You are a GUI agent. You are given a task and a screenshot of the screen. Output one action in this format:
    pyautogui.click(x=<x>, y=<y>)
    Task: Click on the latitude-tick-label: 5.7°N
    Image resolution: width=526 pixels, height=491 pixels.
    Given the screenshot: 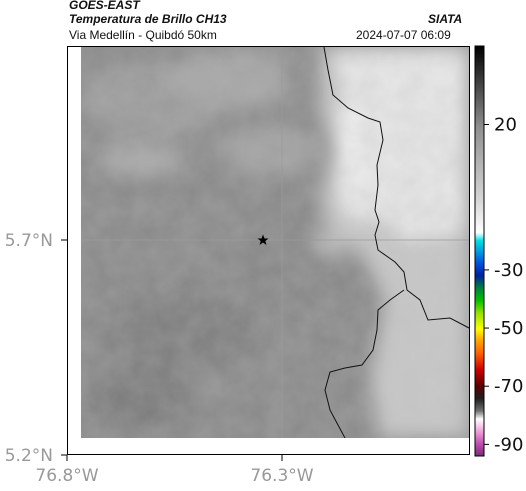 What is the action you would take?
    pyautogui.click(x=29, y=241)
    